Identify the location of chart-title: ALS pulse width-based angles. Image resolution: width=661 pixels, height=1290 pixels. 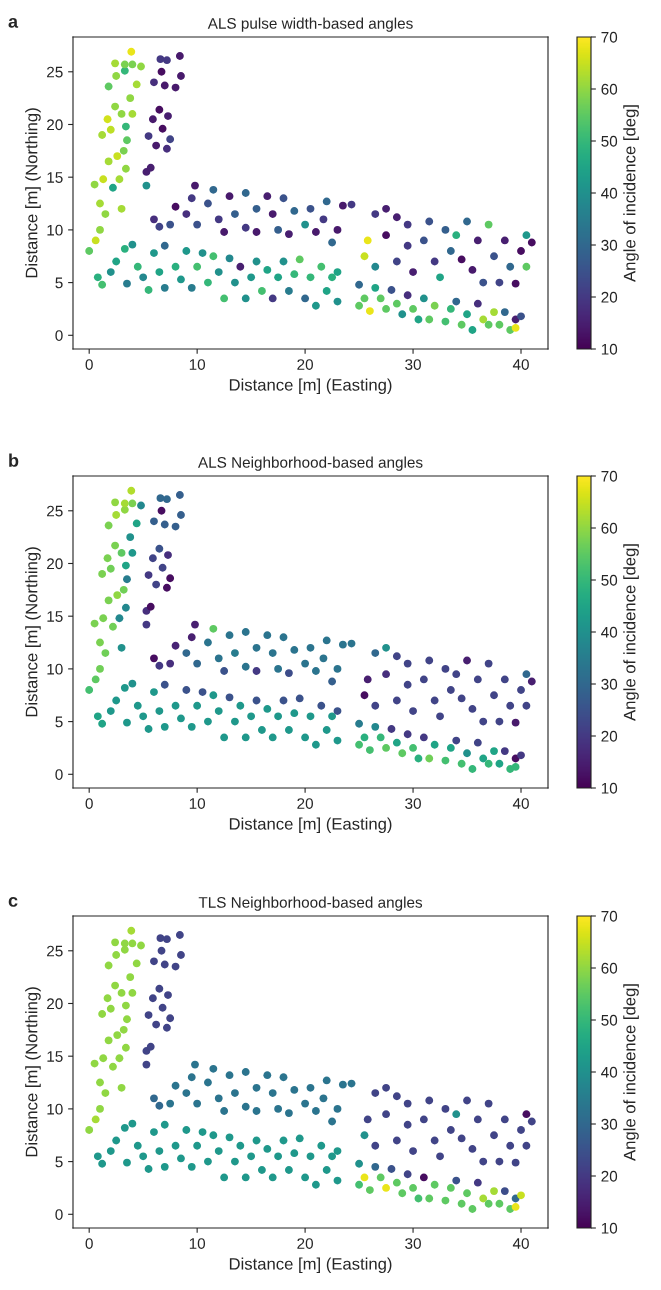
(310, 24).